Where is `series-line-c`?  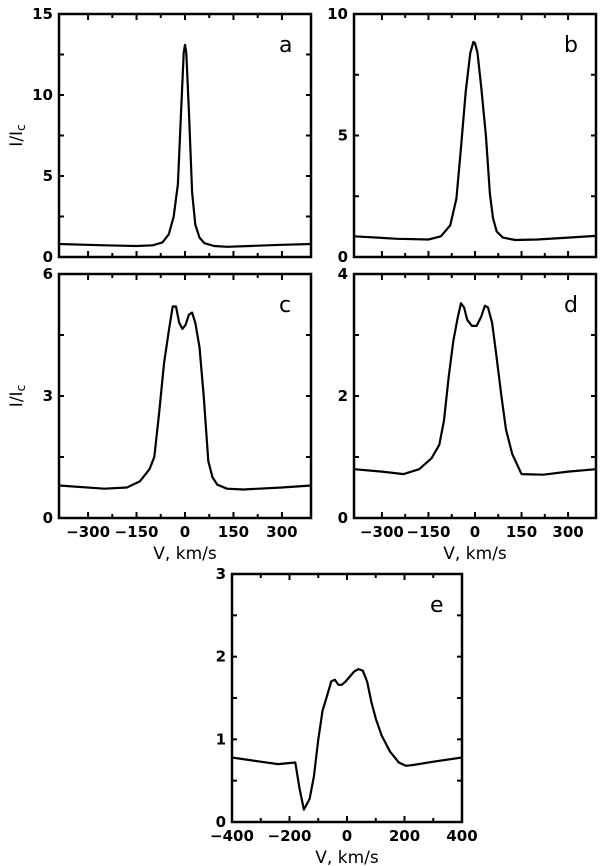
series-line-c is located at coordinates (185, 398).